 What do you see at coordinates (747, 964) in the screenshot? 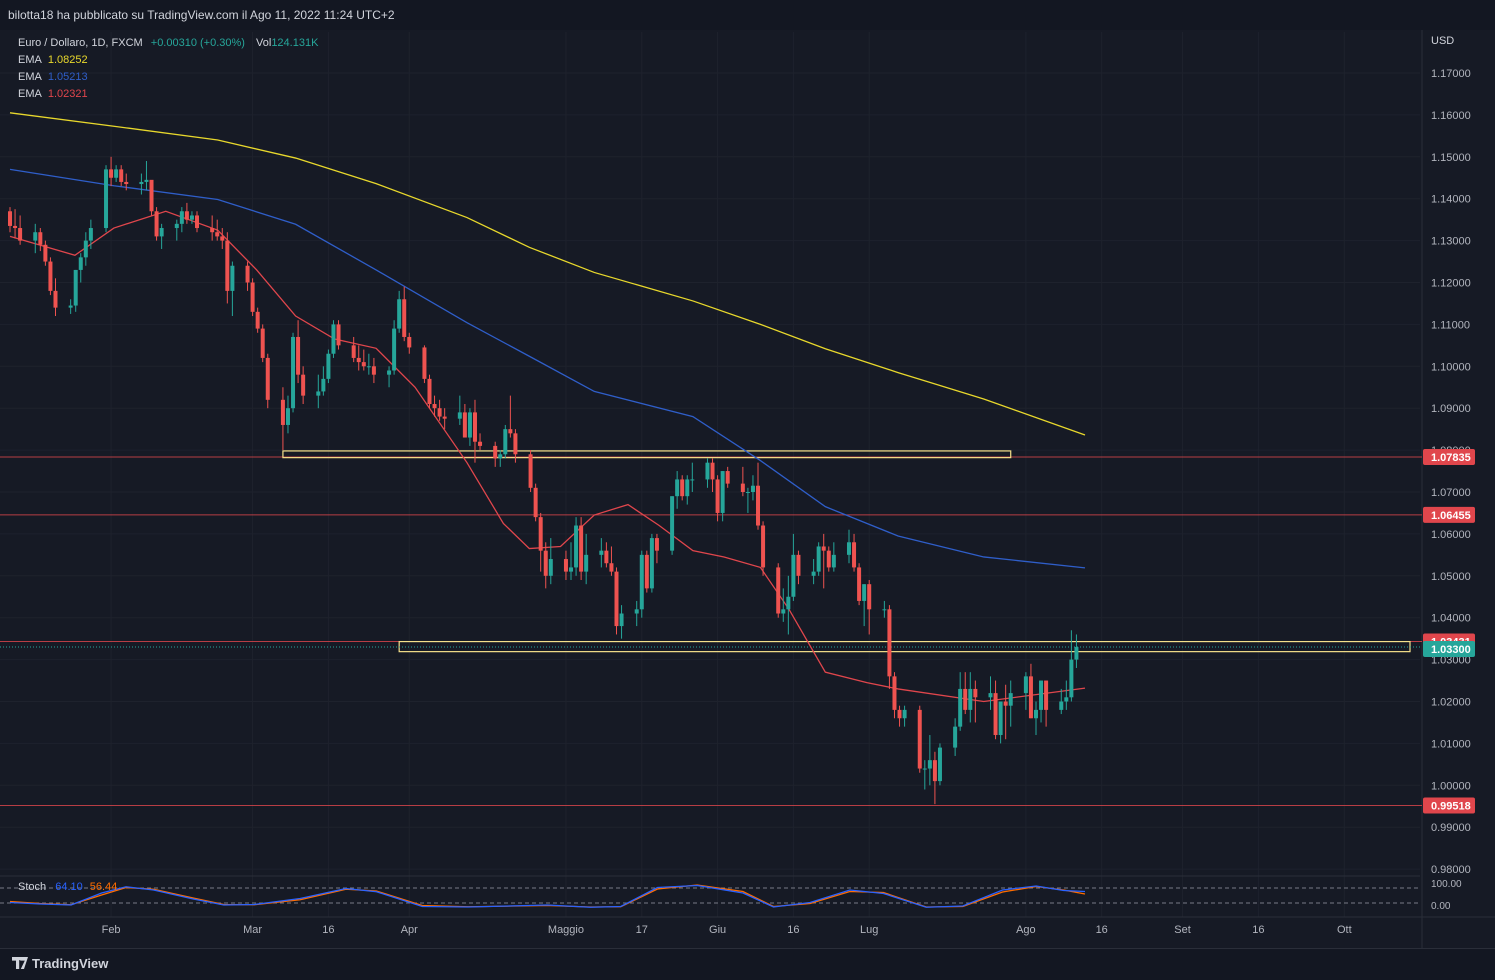
I see `footer: TradingView` at bounding box center [747, 964].